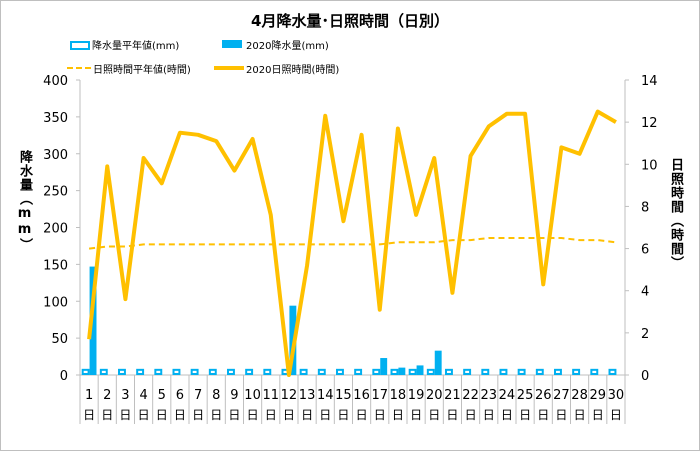 The height and width of the screenshot is (451, 700). I want to click on x-tick-label: 3, so click(125, 395).